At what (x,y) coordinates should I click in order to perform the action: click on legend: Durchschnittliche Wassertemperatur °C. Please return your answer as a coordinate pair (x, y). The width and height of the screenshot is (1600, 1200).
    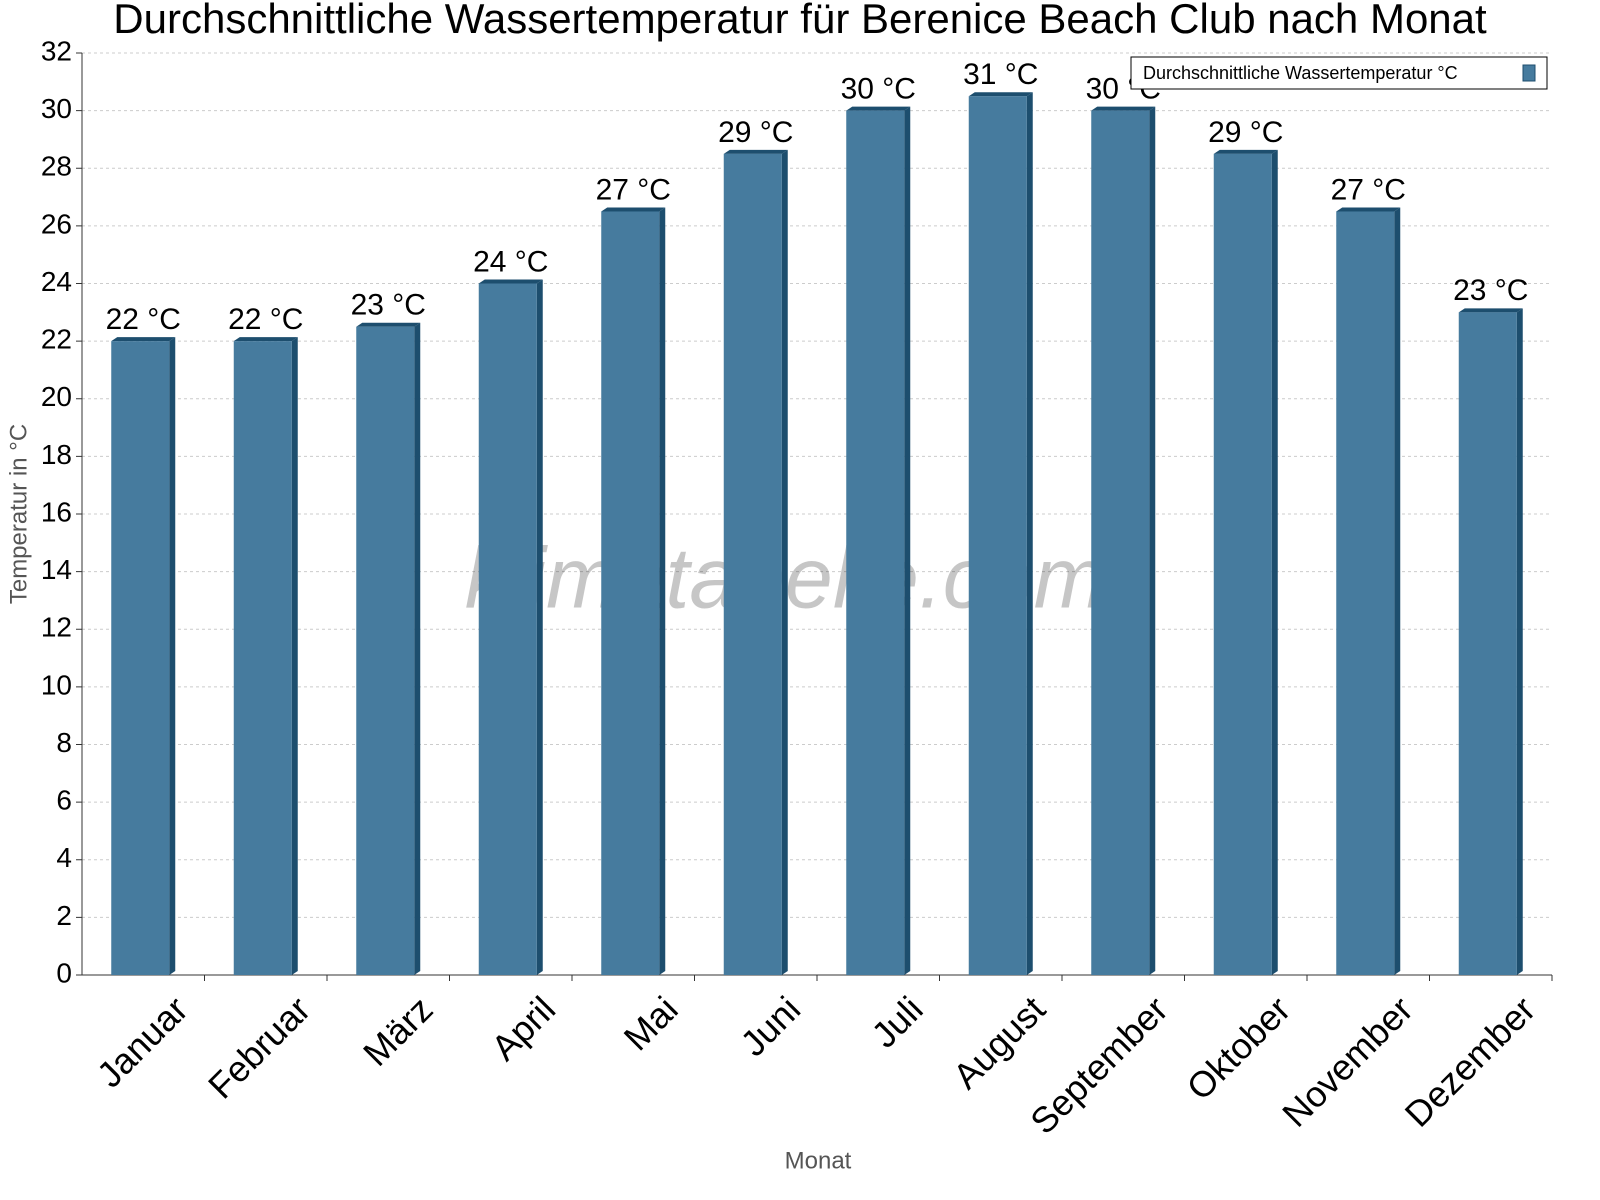
    Looking at the image, I should click on (1339, 73).